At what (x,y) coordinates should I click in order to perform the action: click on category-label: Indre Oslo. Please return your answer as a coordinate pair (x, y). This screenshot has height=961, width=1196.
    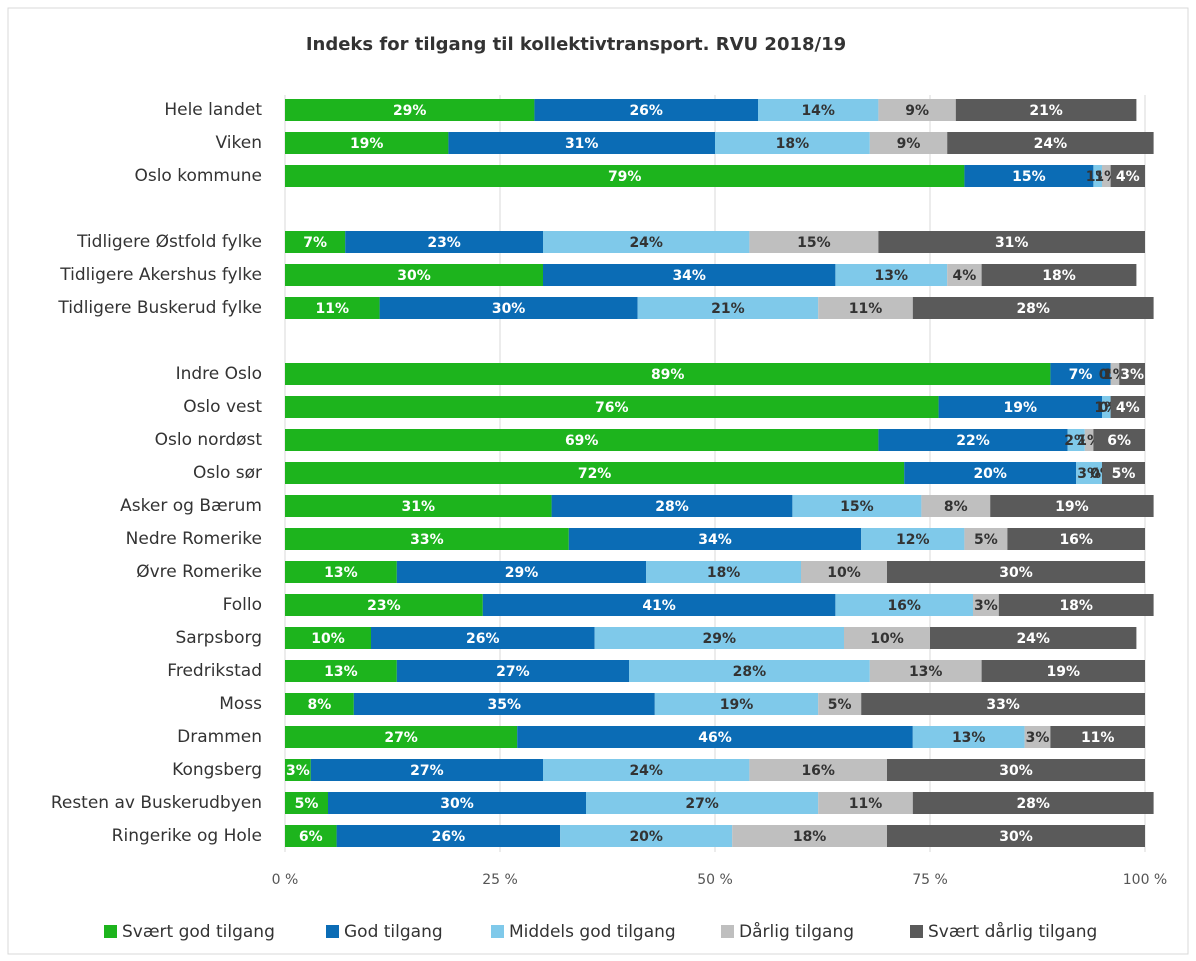
    Looking at the image, I should click on (219, 374).